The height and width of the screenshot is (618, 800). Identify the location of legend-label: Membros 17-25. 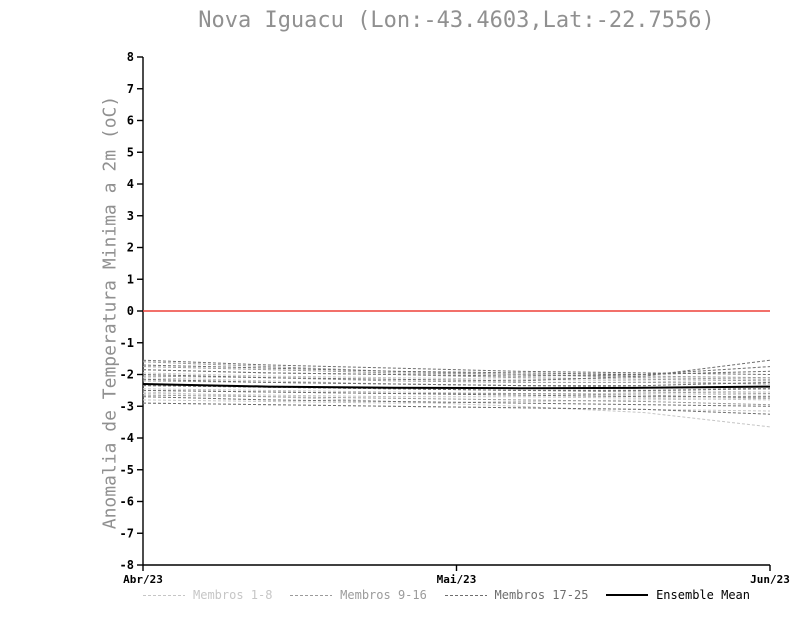
(541, 595).